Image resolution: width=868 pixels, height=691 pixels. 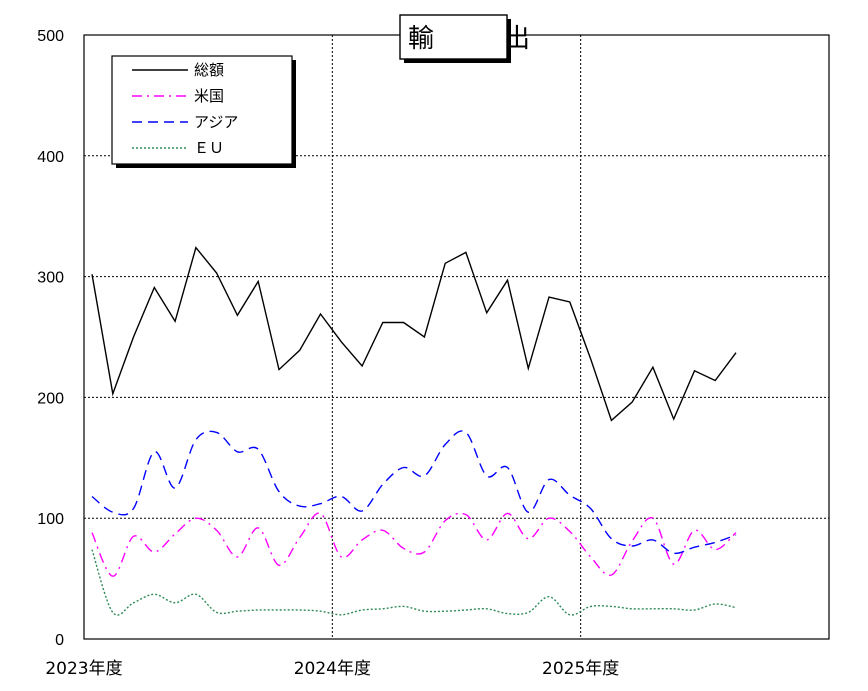 I want to click on legend-label: ＥＵ, so click(x=209, y=148).